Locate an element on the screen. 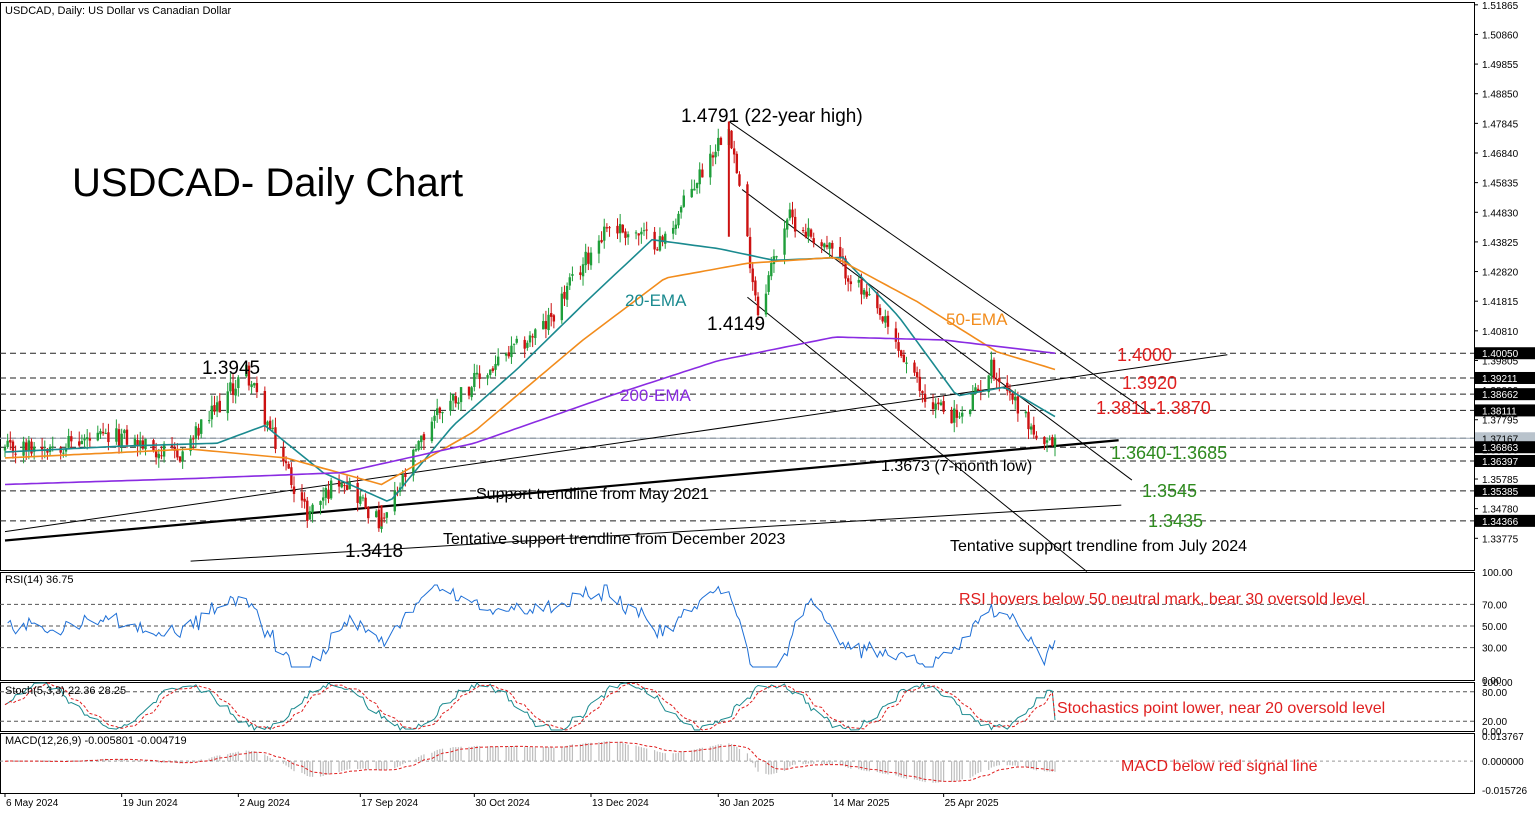 The image size is (1536, 817). price-tick-label: 1.48850 is located at coordinates (1500, 95).